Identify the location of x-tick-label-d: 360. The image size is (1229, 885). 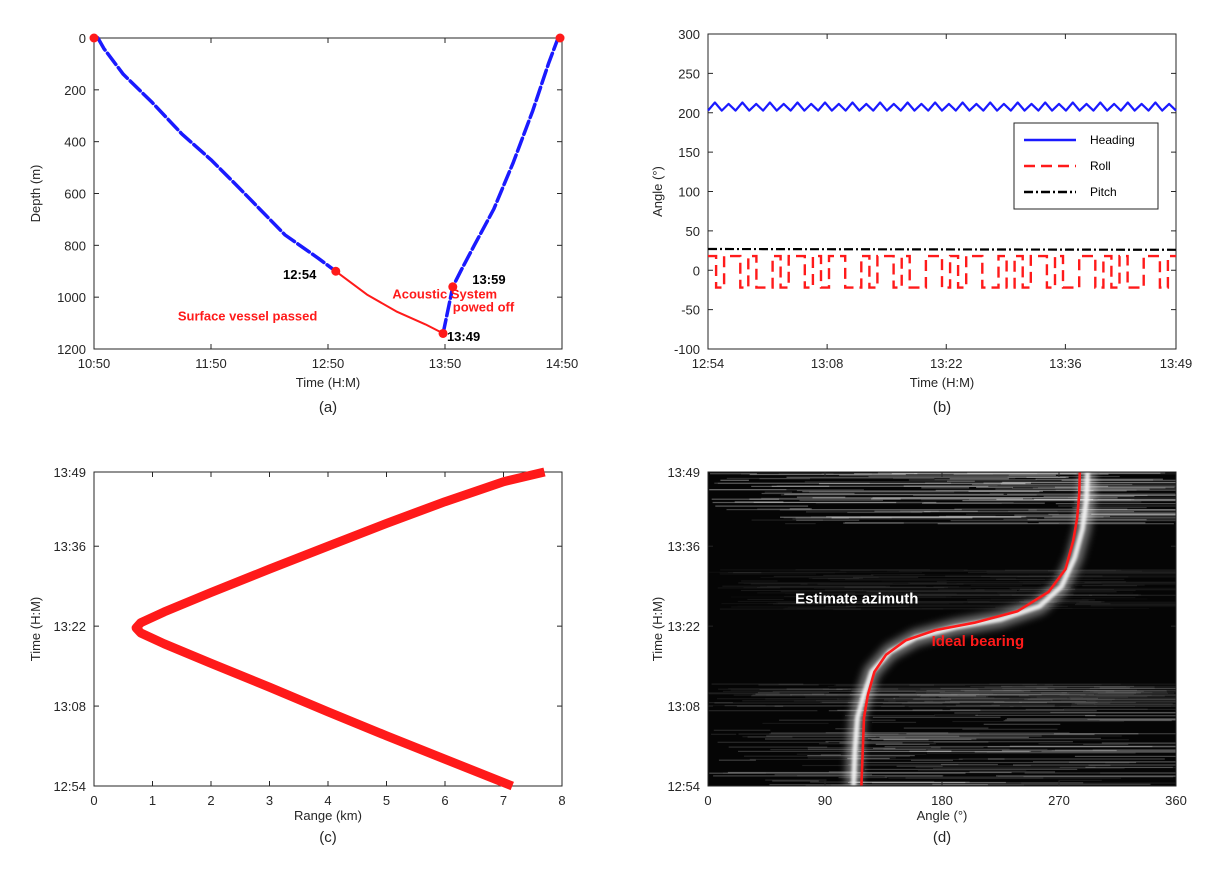
(1176, 800).